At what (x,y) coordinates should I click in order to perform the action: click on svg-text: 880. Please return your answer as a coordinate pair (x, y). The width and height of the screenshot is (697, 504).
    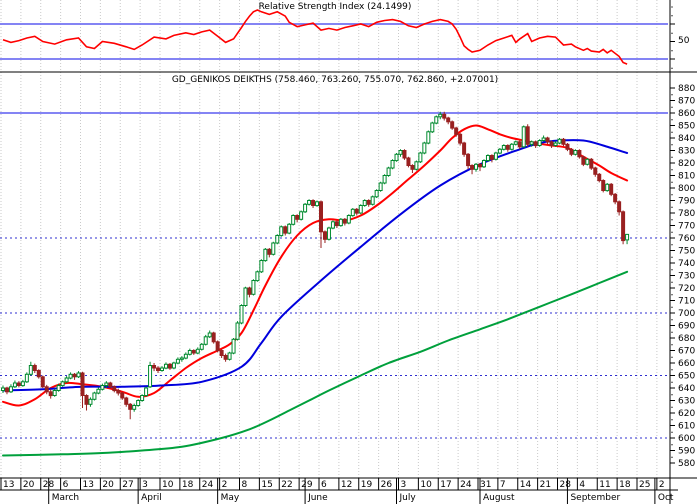
    Looking at the image, I should click on (686, 89).